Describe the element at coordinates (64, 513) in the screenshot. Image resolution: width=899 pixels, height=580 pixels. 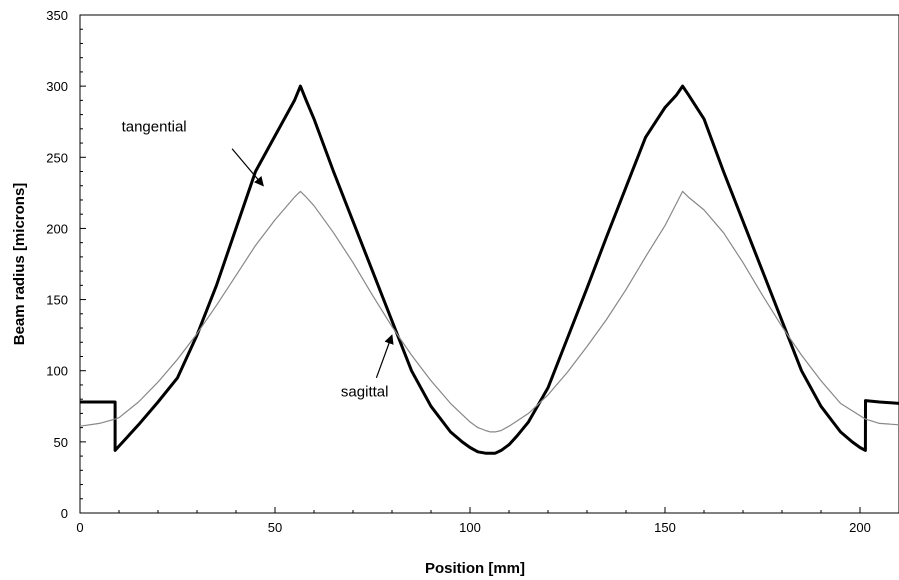
I see `y-tick-label: 0` at that location.